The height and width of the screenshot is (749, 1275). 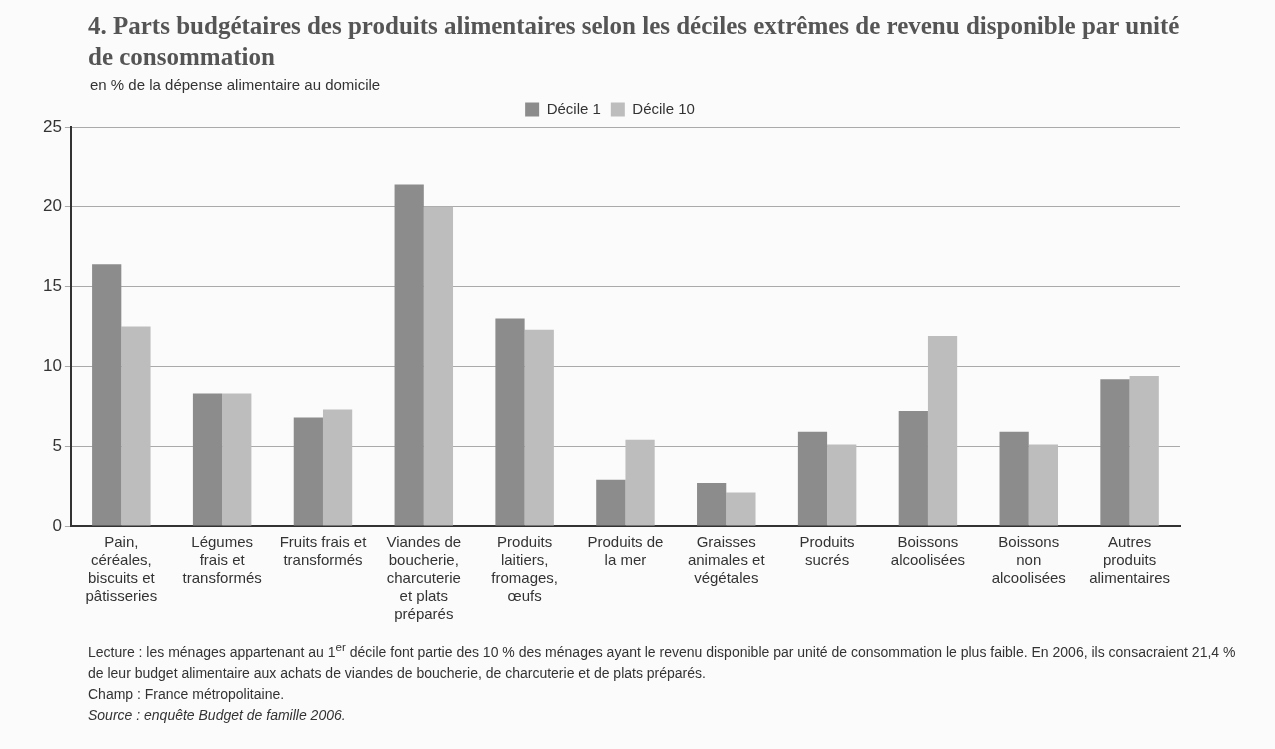 I want to click on y-tick-label: 5, so click(x=57, y=445).